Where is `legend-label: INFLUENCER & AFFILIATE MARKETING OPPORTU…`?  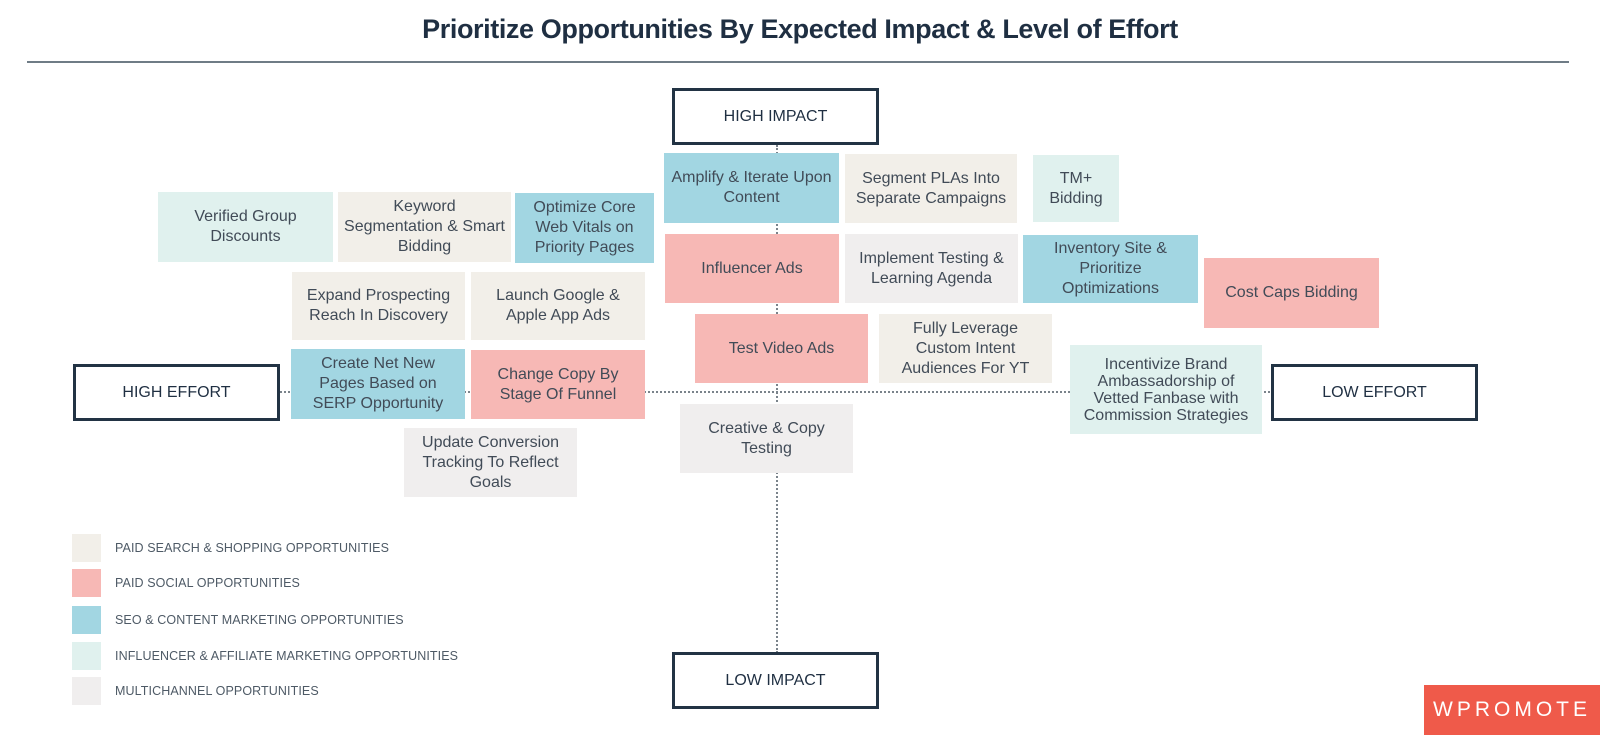
legend-label: INFLUENCER & AFFILIATE MARKETING OPPORTU… is located at coordinates (287, 656).